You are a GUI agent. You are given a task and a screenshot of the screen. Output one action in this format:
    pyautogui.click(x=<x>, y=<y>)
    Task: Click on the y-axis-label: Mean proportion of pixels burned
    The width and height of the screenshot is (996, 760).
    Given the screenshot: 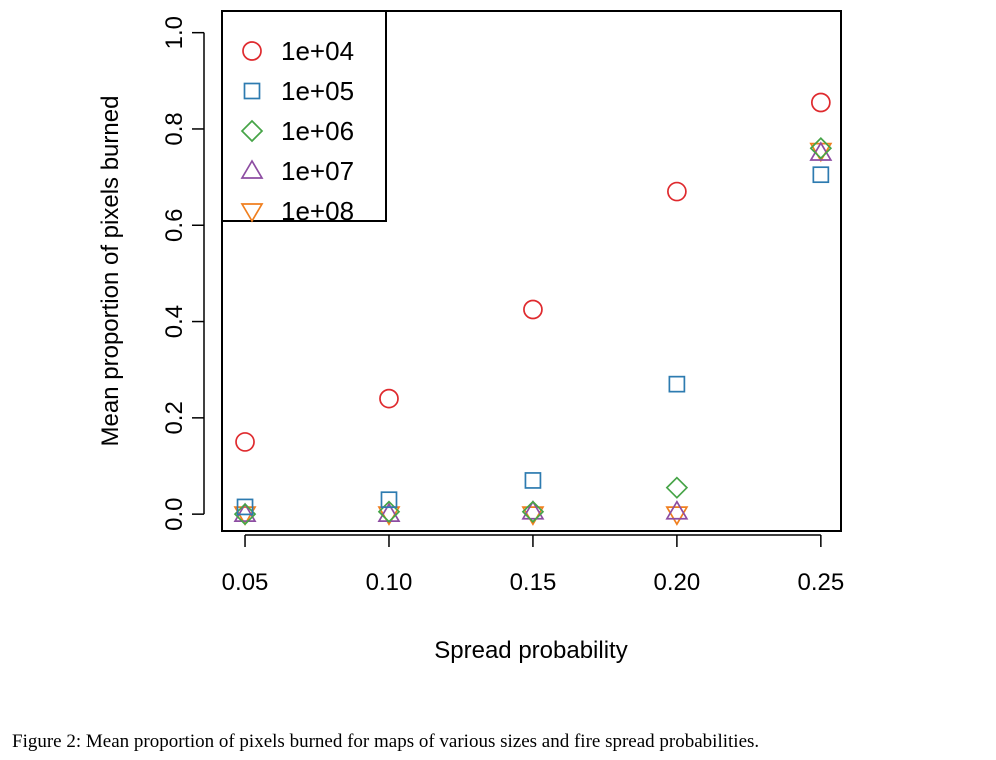 What is the action you would take?
    pyautogui.click(x=110, y=271)
    